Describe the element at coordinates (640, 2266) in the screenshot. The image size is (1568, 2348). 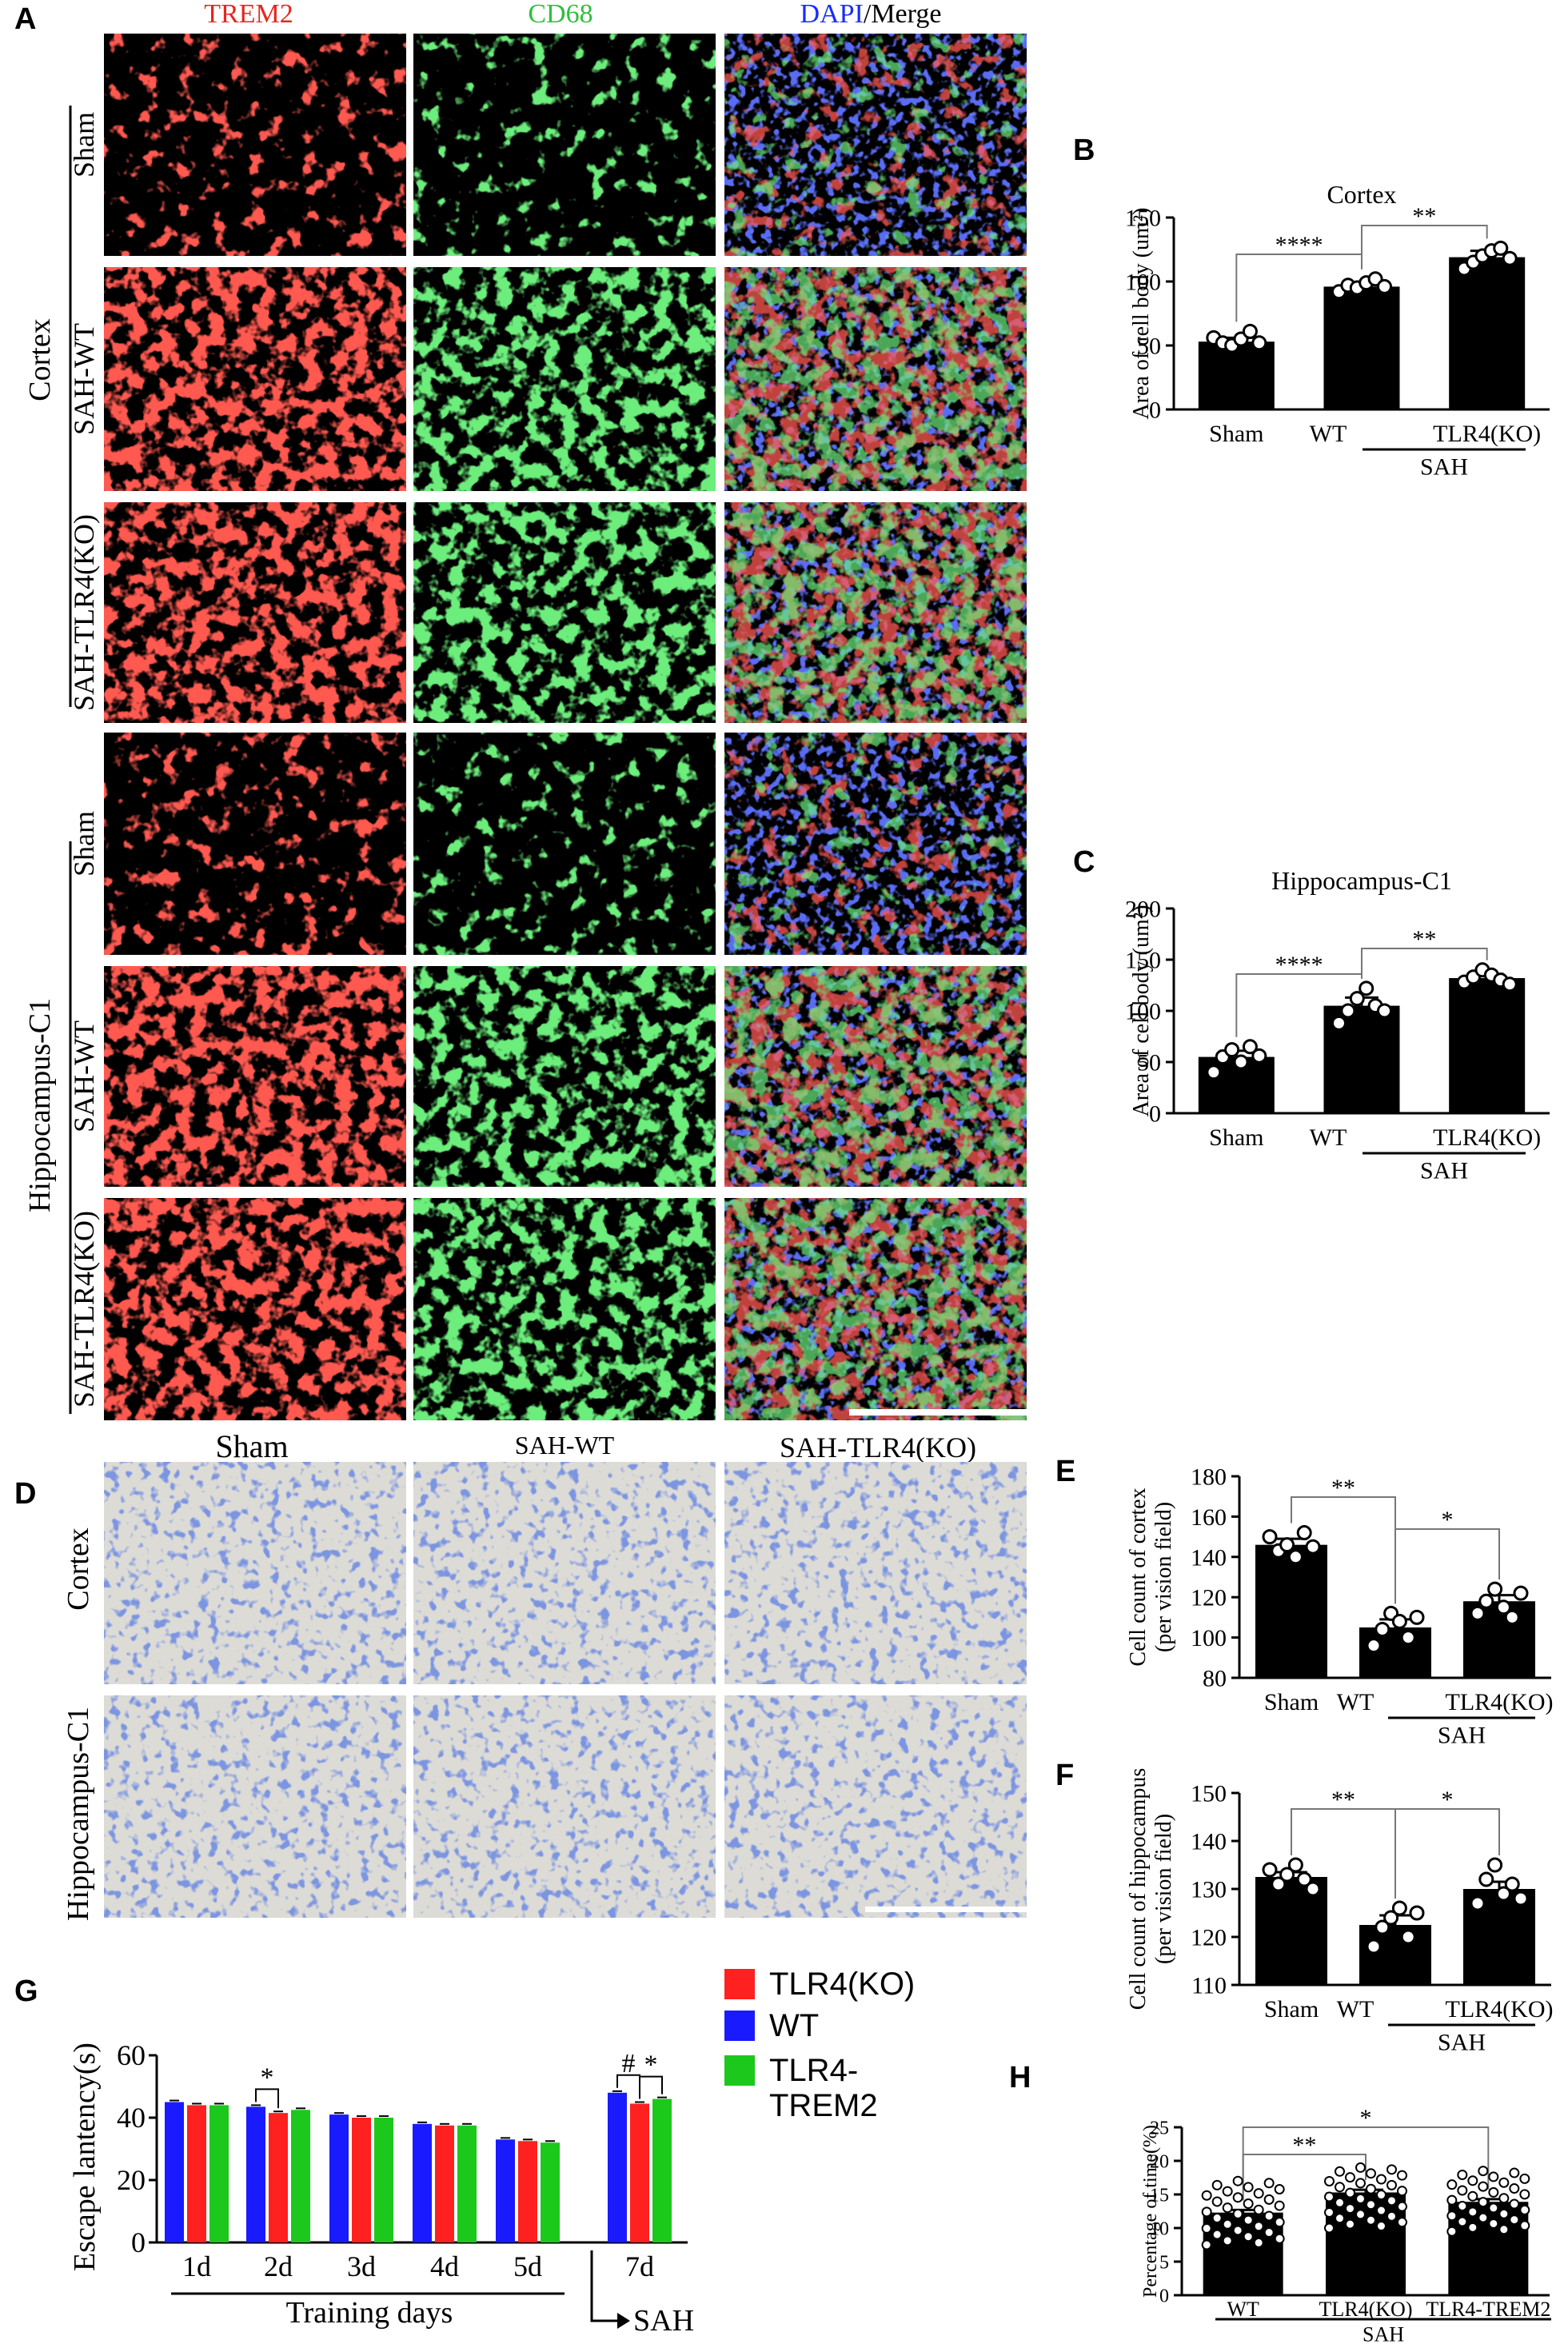
I see `x-tick-label: 7d` at that location.